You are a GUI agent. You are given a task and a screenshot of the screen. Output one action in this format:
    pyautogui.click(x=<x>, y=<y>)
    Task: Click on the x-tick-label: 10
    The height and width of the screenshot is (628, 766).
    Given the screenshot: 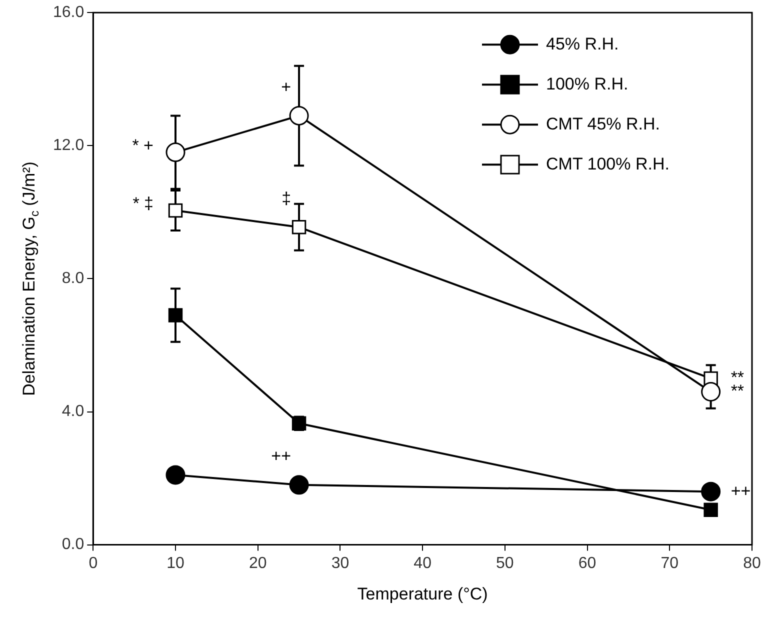 What is the action you would take?
    pyautogui.click(x=175, y=563)
    